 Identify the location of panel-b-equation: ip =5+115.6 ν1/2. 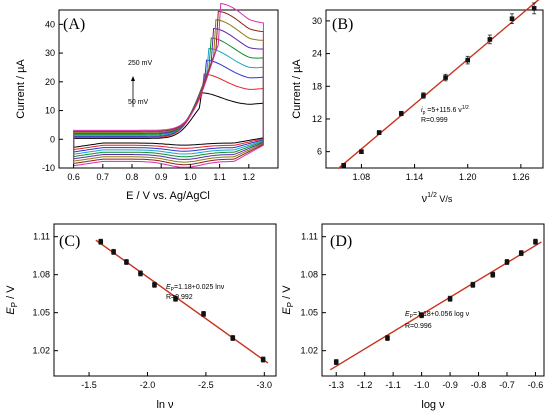
(445, 110).